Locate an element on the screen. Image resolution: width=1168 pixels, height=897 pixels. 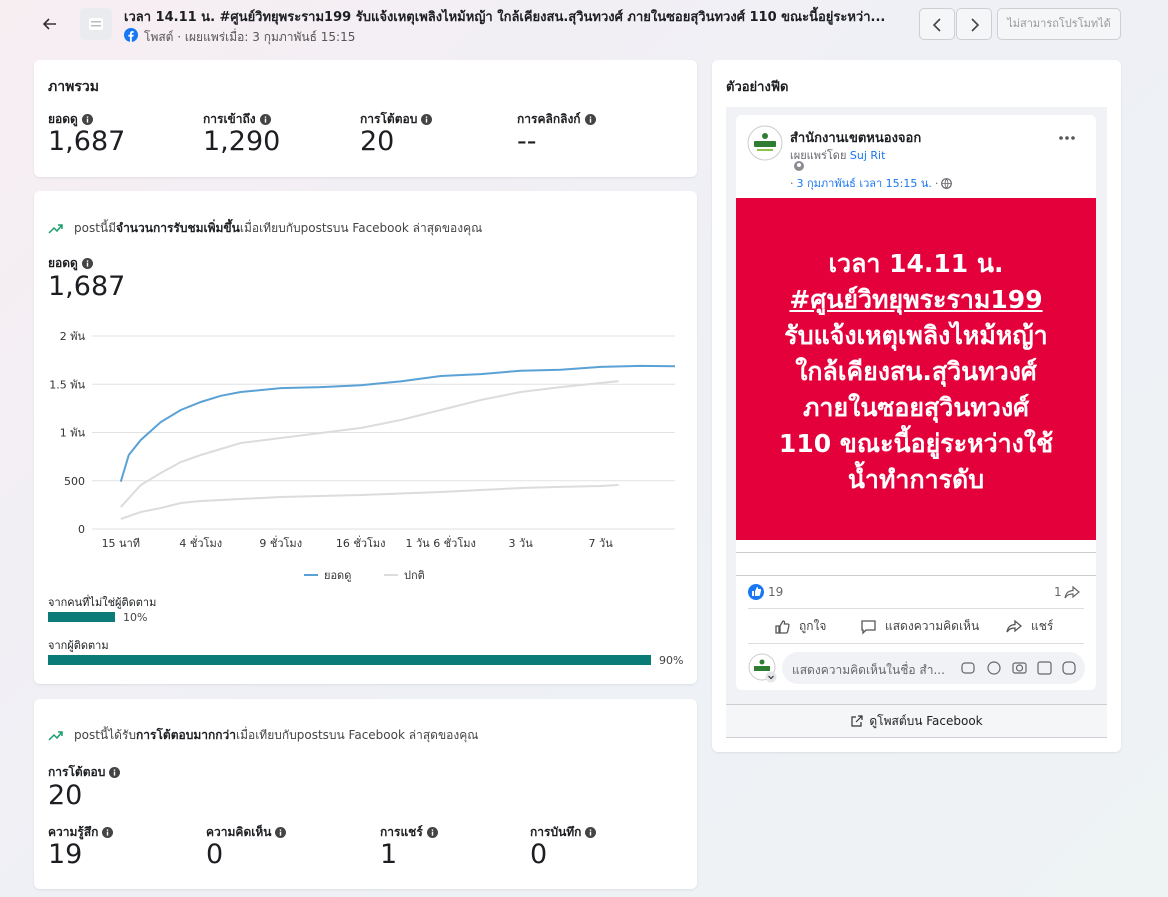
page-avatar is located at coordinates (765, 143).